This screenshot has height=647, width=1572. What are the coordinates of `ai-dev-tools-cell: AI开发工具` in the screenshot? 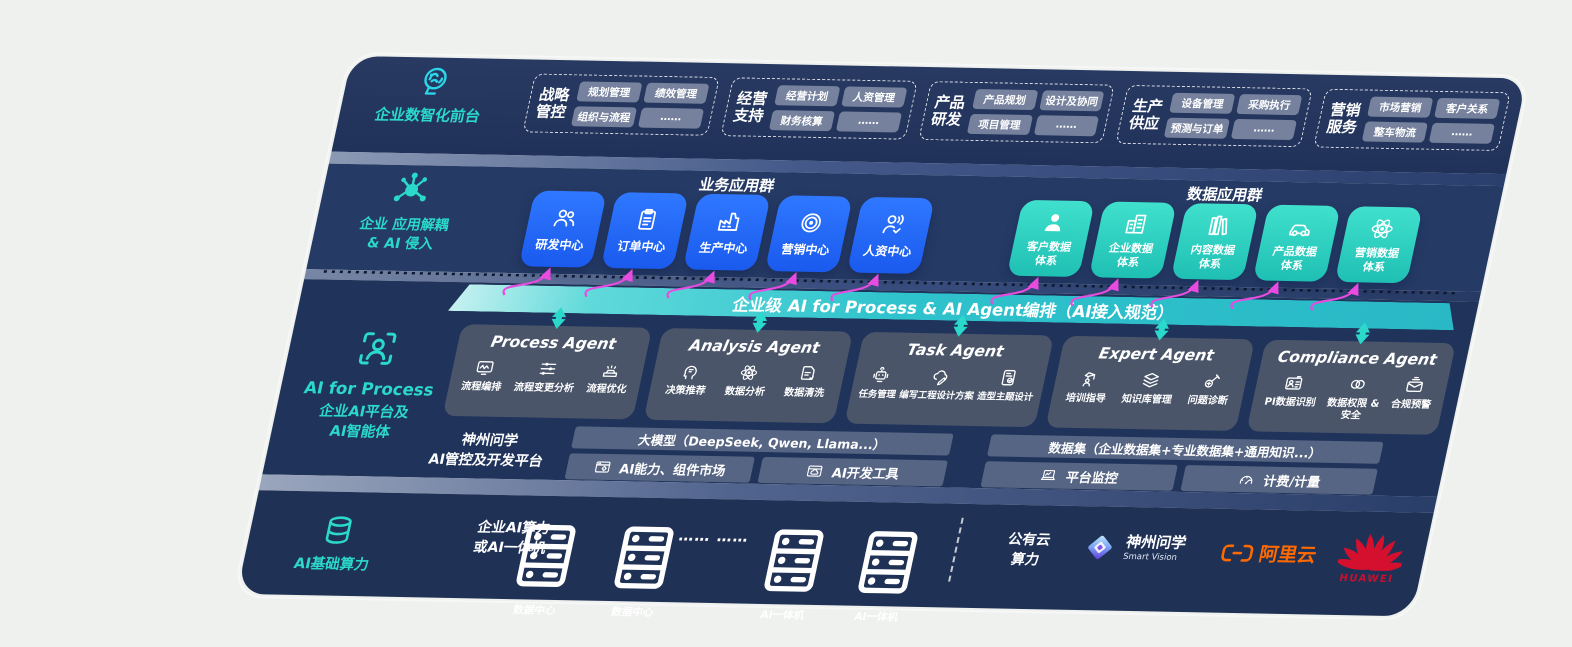 It's located at (852, 471).